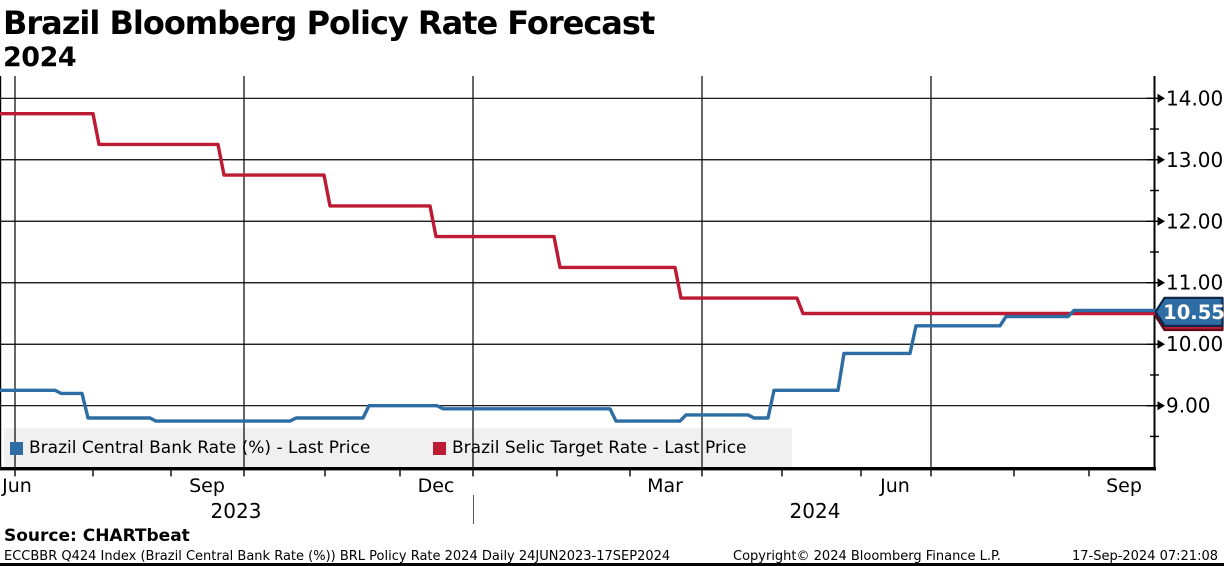 The height and width of the screenshot is (566, 1224). I want to click on x-year-label: 2024, so click(815, 511).